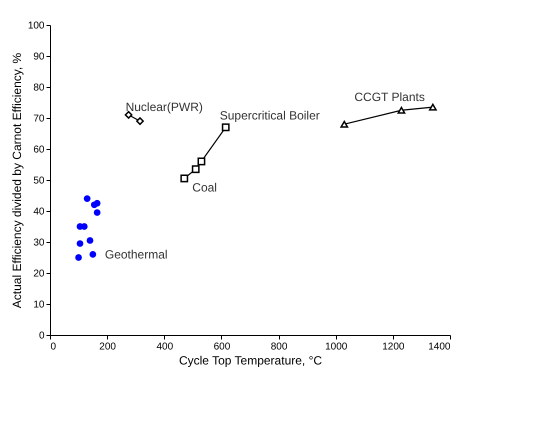 The image size is (554, 425). Describe the element at coordinates (39, 150) in the screenshot. I see `y-tick-label: 60` at that location.